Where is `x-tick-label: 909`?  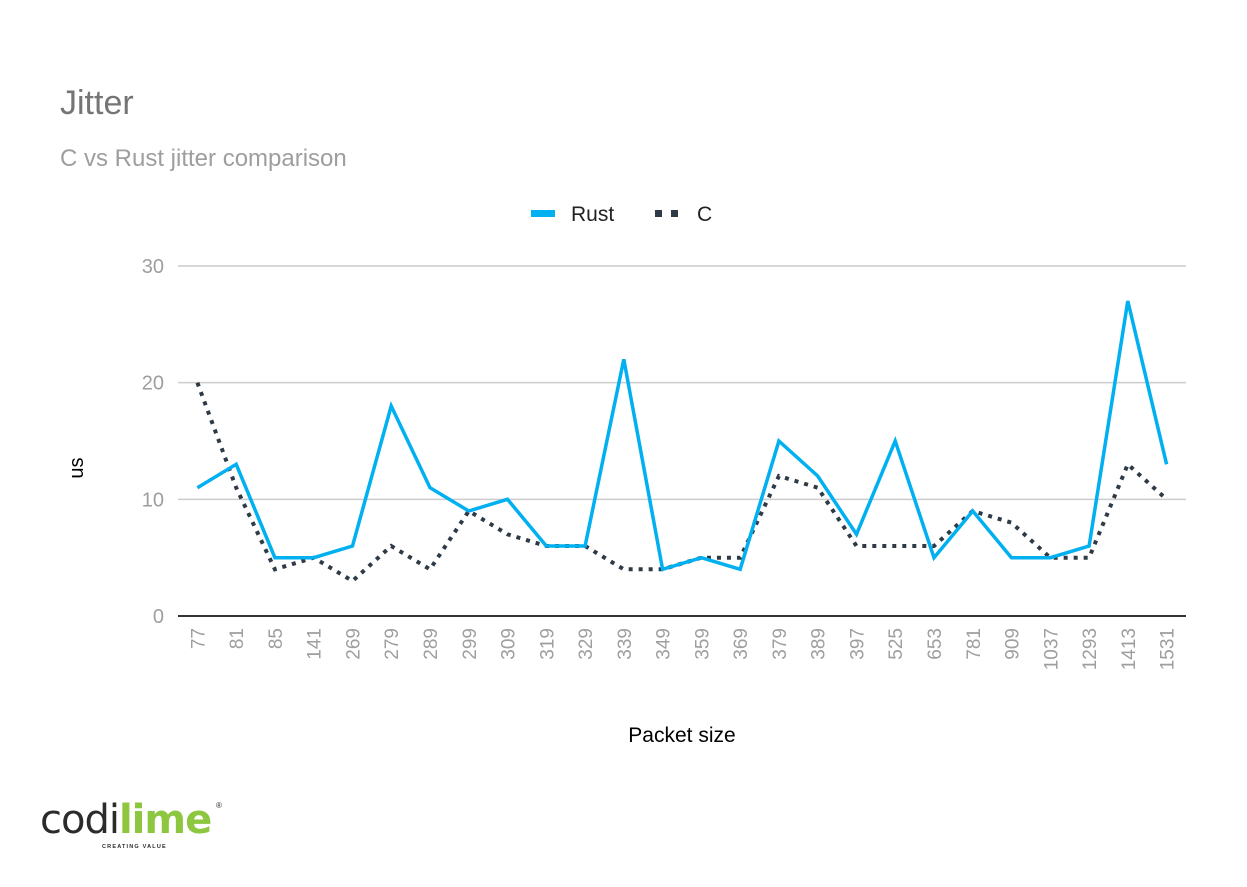 x-tick-label: 909 is located at coordinates (1013, 644).